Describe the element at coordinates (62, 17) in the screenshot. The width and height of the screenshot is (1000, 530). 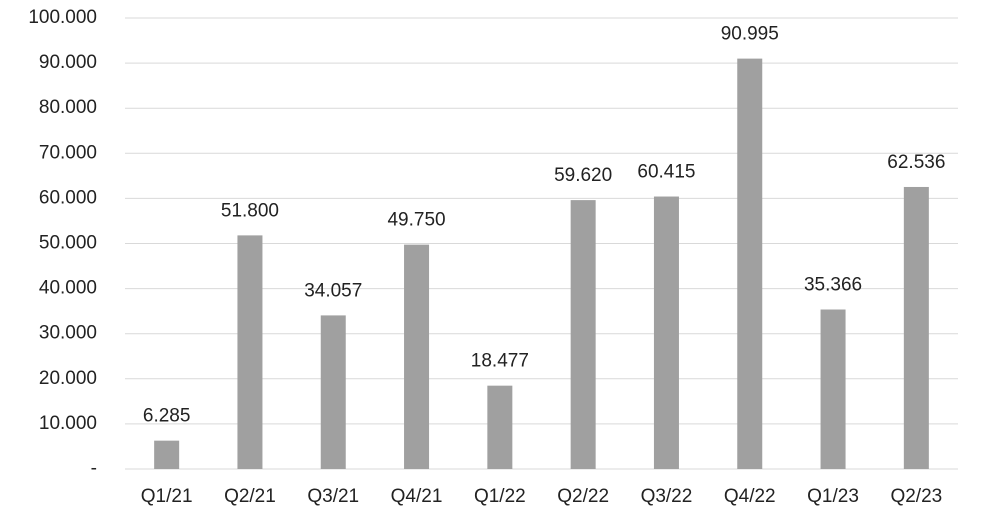
I see `y-tick-label: 100.000` at that location.